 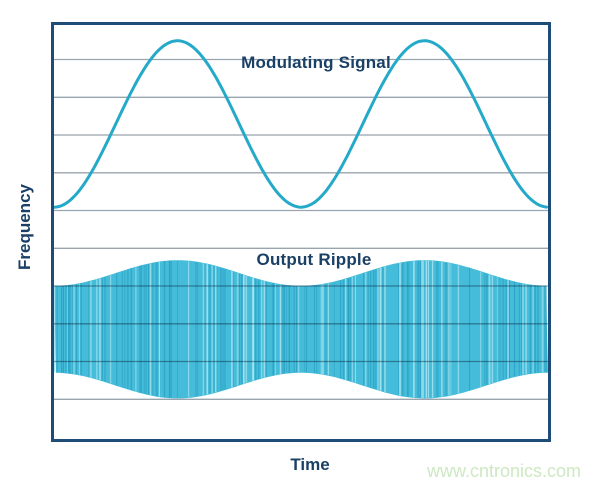 I want to click on y-axis-label: Frequency, so click(x=24, y=227).